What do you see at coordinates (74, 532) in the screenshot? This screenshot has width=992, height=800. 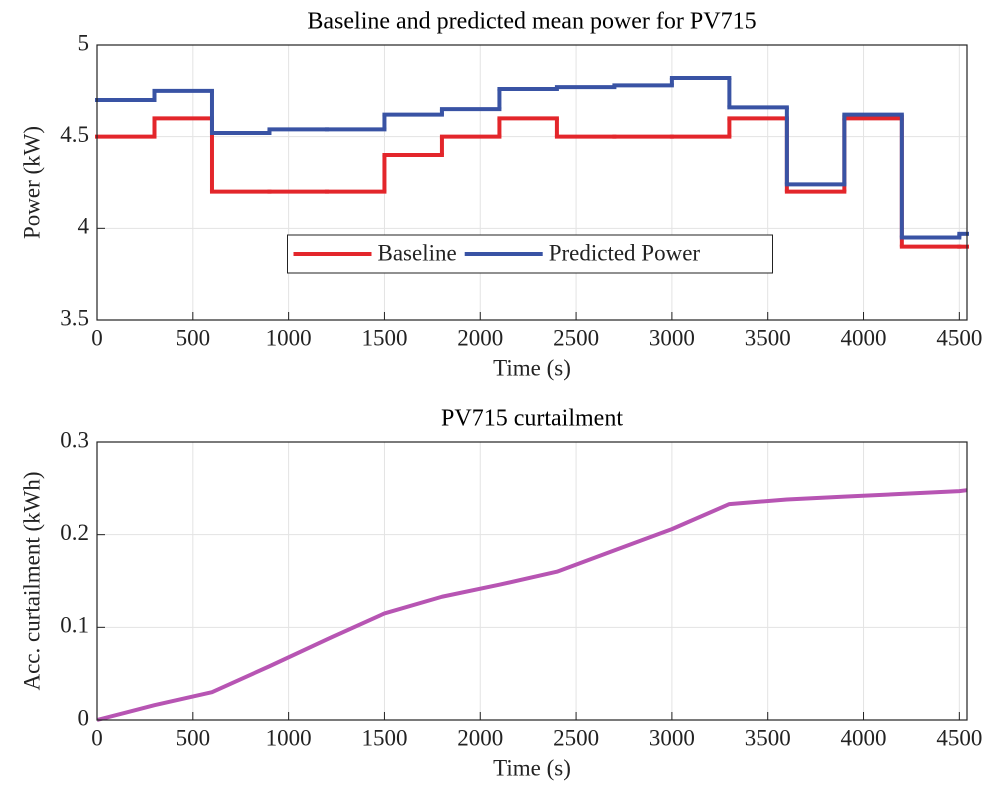 I see `y-tick-label: 0.2` at bounding box center [74, 532].